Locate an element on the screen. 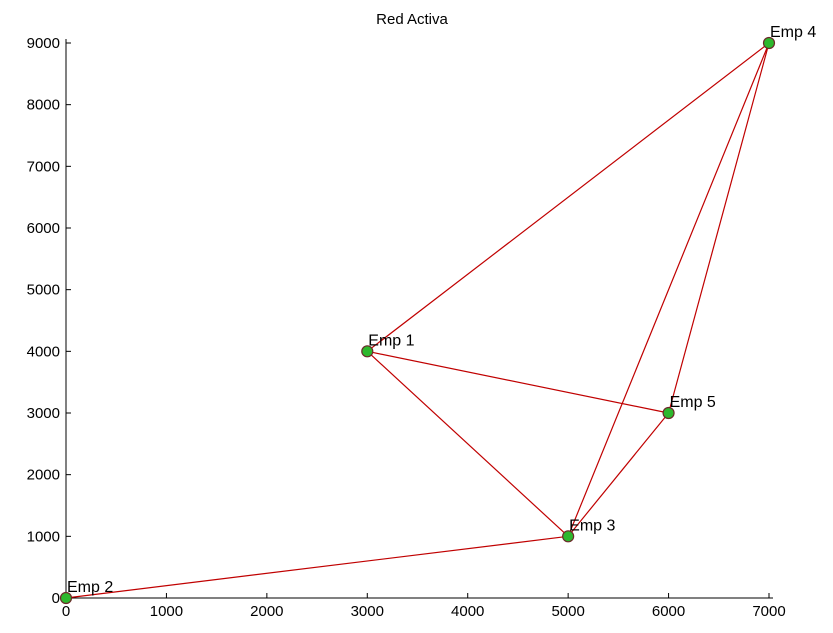 Image resolution: width=833 pixels, height=633 pixels. x-tick-label: 3000 is located at coordinates (367, 611).